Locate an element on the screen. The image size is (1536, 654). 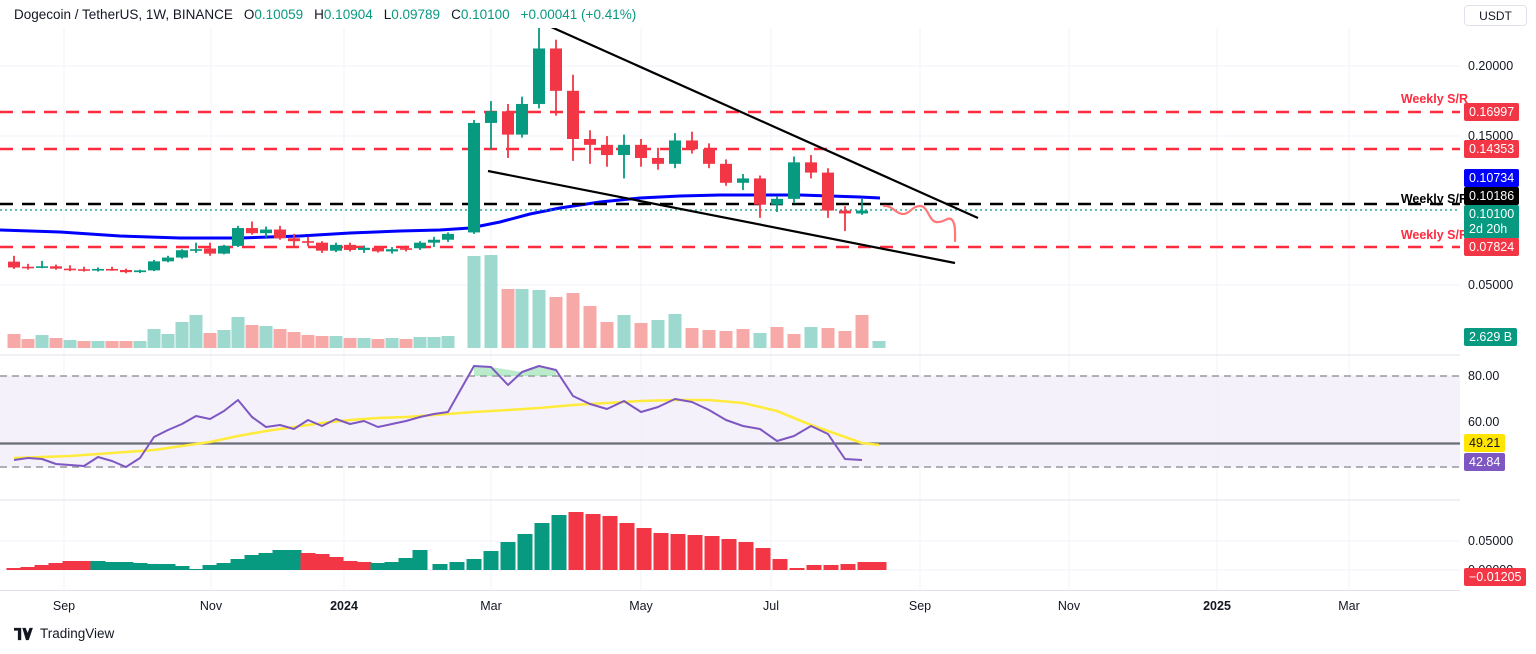
price-axis-label: 2.629 B is located at coordinates (1491, 337).